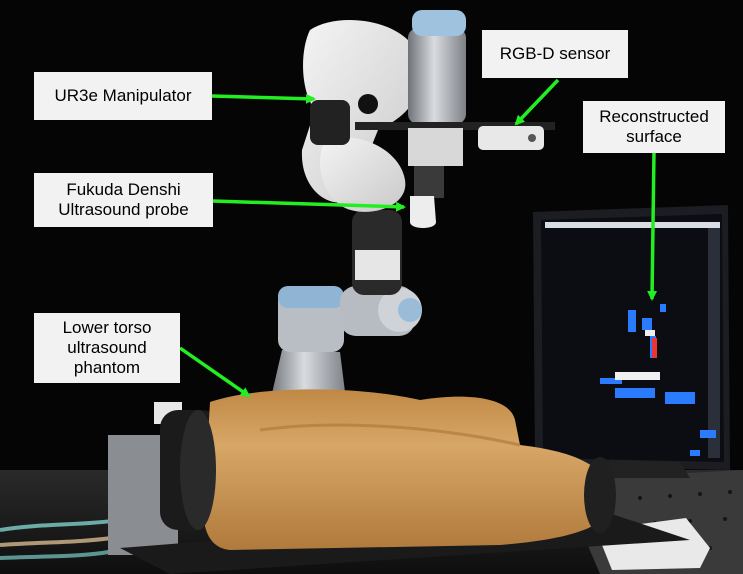 This screenshot has height=574, width=743. What do you see at coordinates (455, 160) in the screenshot?
I see `sensor-bracket` at bounding box center [455, 160].